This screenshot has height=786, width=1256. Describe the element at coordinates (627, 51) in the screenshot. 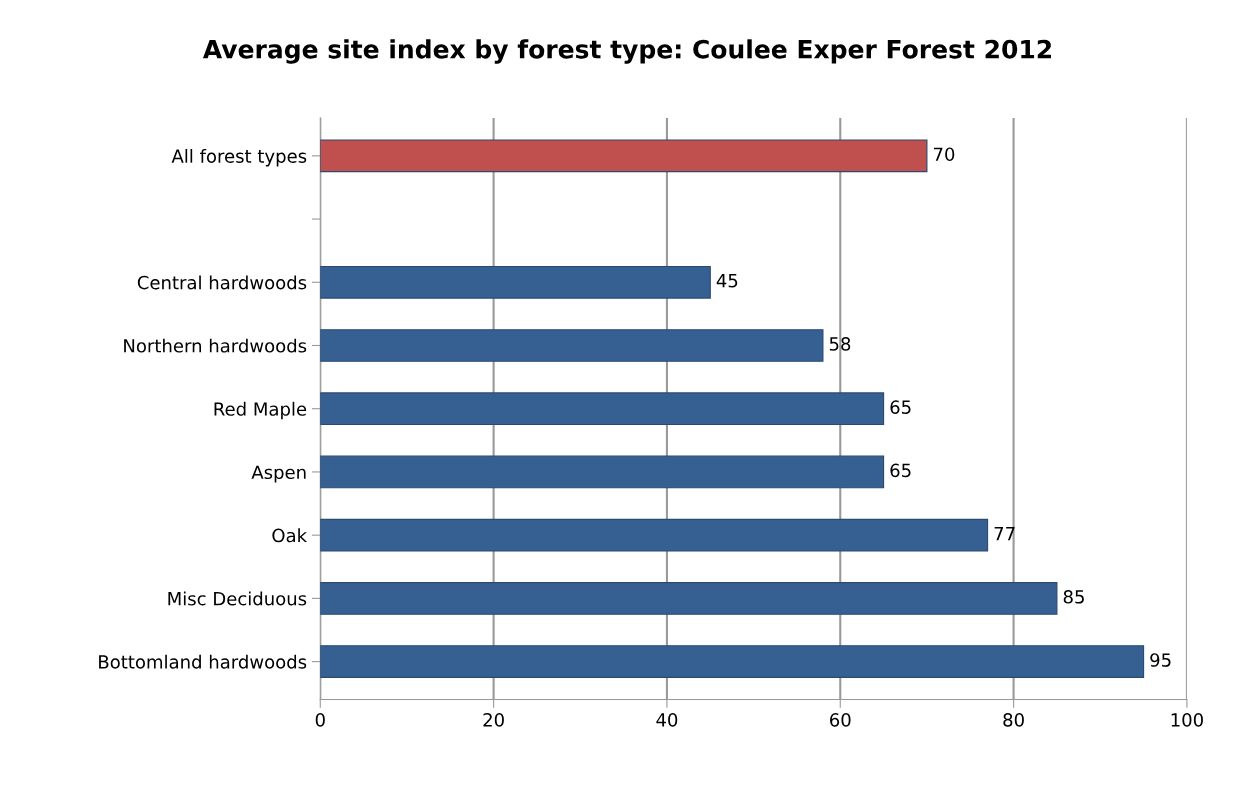

I see `chart-title: Average site index by forest type: Coulee Exper Forest 2012` at that location.